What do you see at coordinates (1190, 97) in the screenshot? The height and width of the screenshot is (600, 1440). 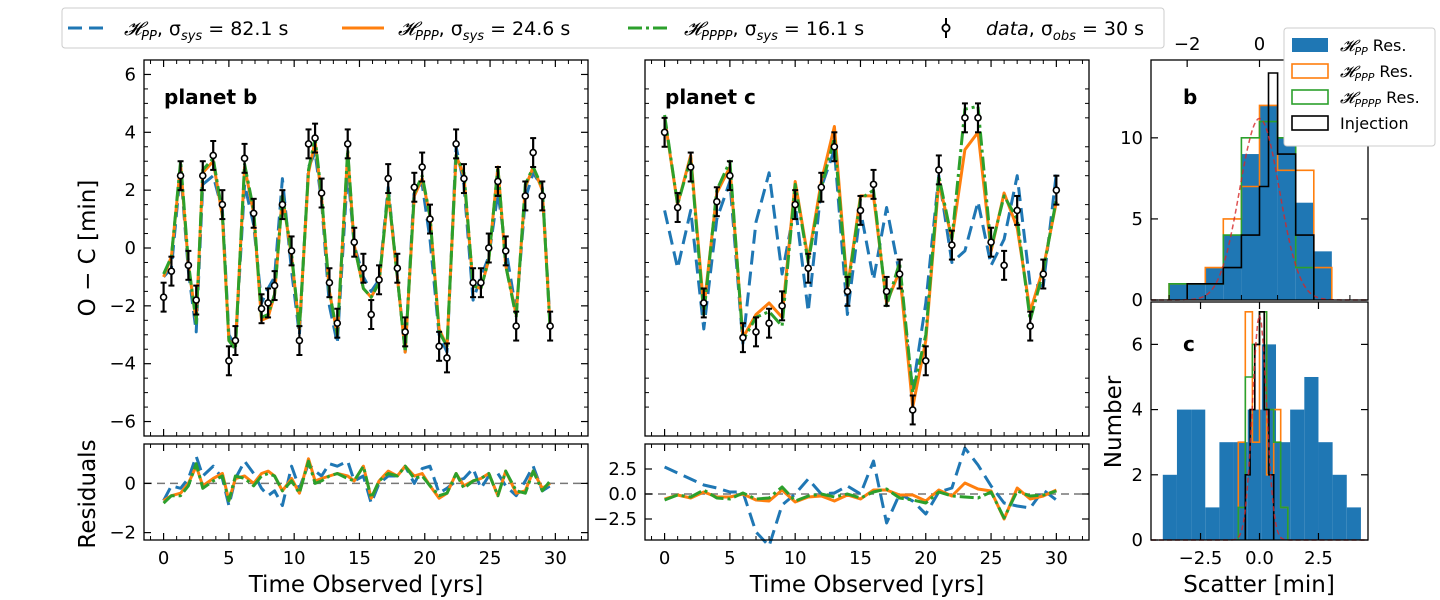 I see `hist-panel-label: b` at bounding box center [1190, 97].